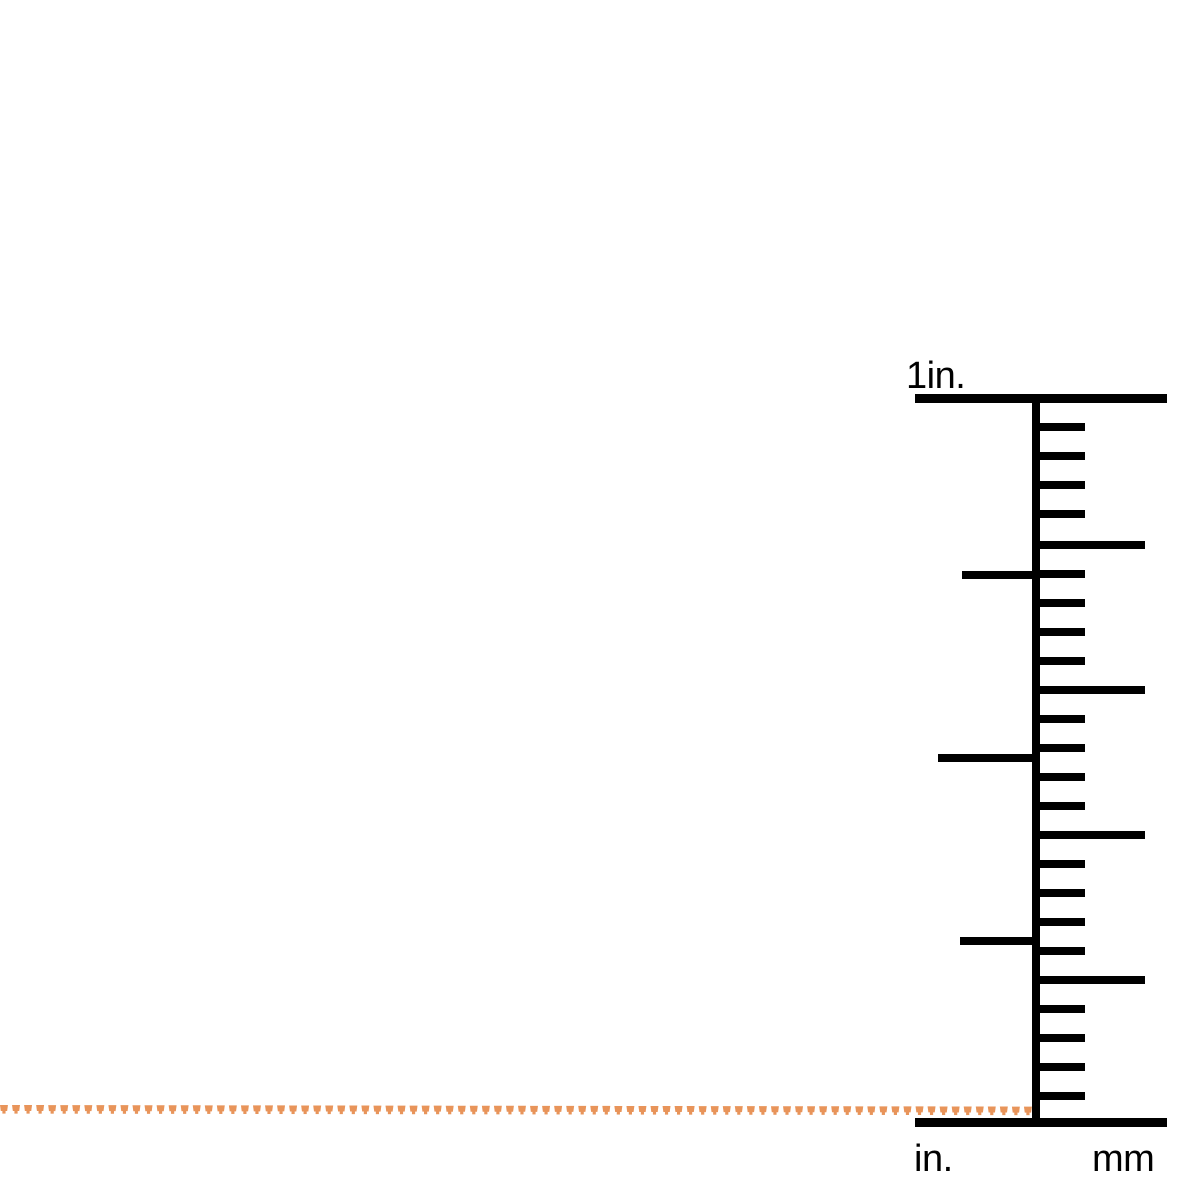 This screenshot has width=1200, height=1200. I want to click on ruler-bottom-rail, so click(1041, 1122).